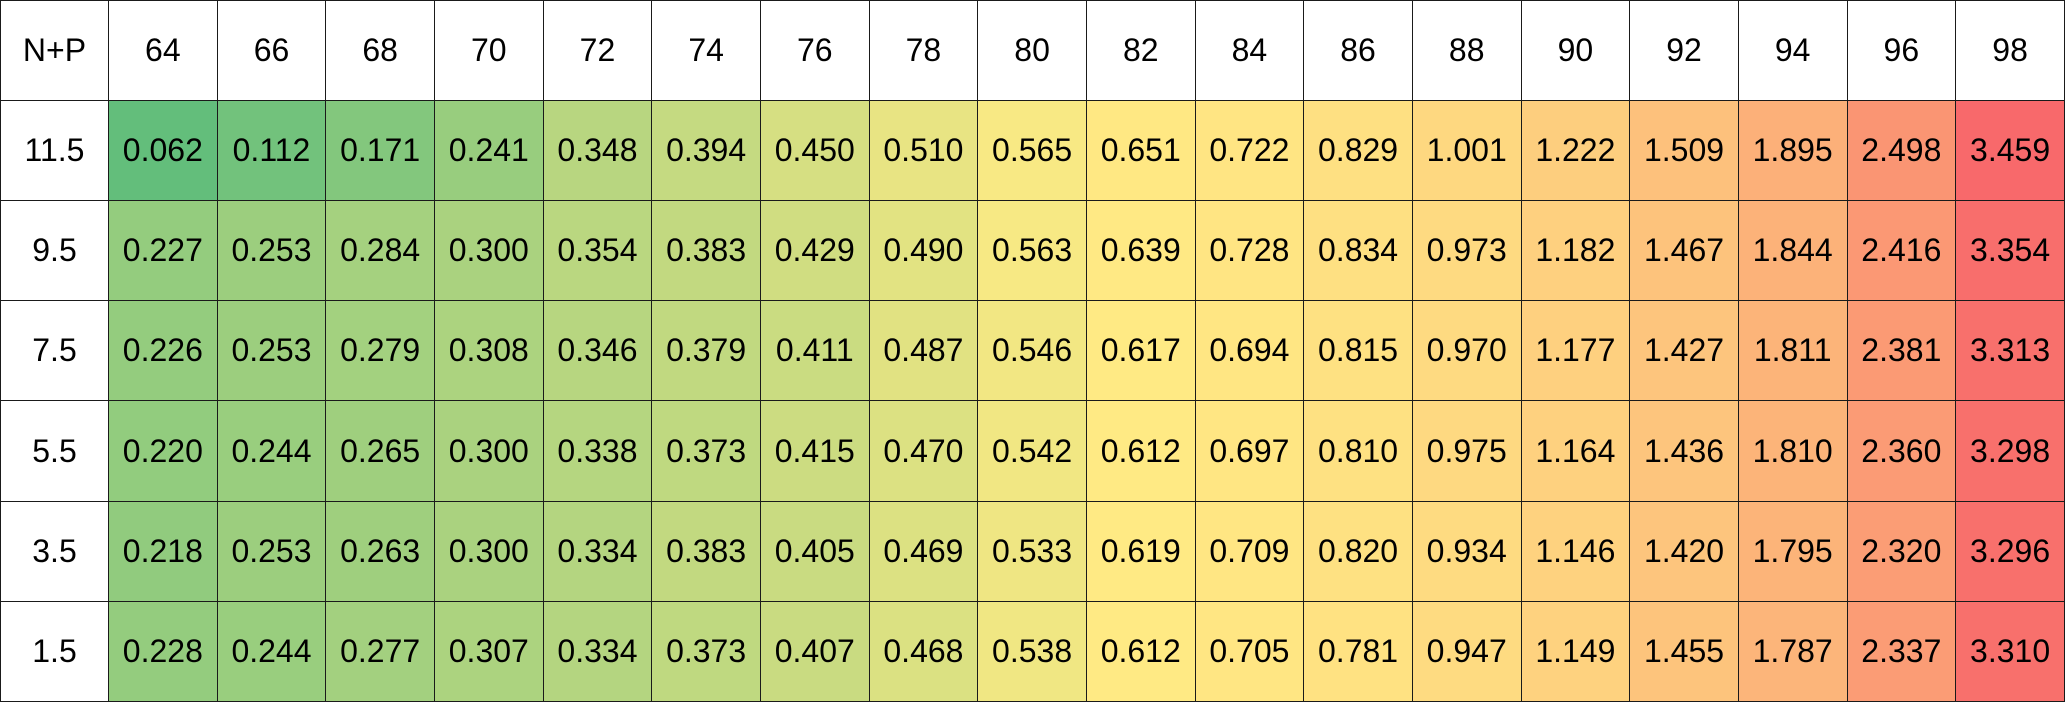 The height and width of the screenshot is (712, 2067). What do you see at coordinates (1792, 50) in the screenshot?
I see `column-header: 94` at bounding box center [1792, 50].